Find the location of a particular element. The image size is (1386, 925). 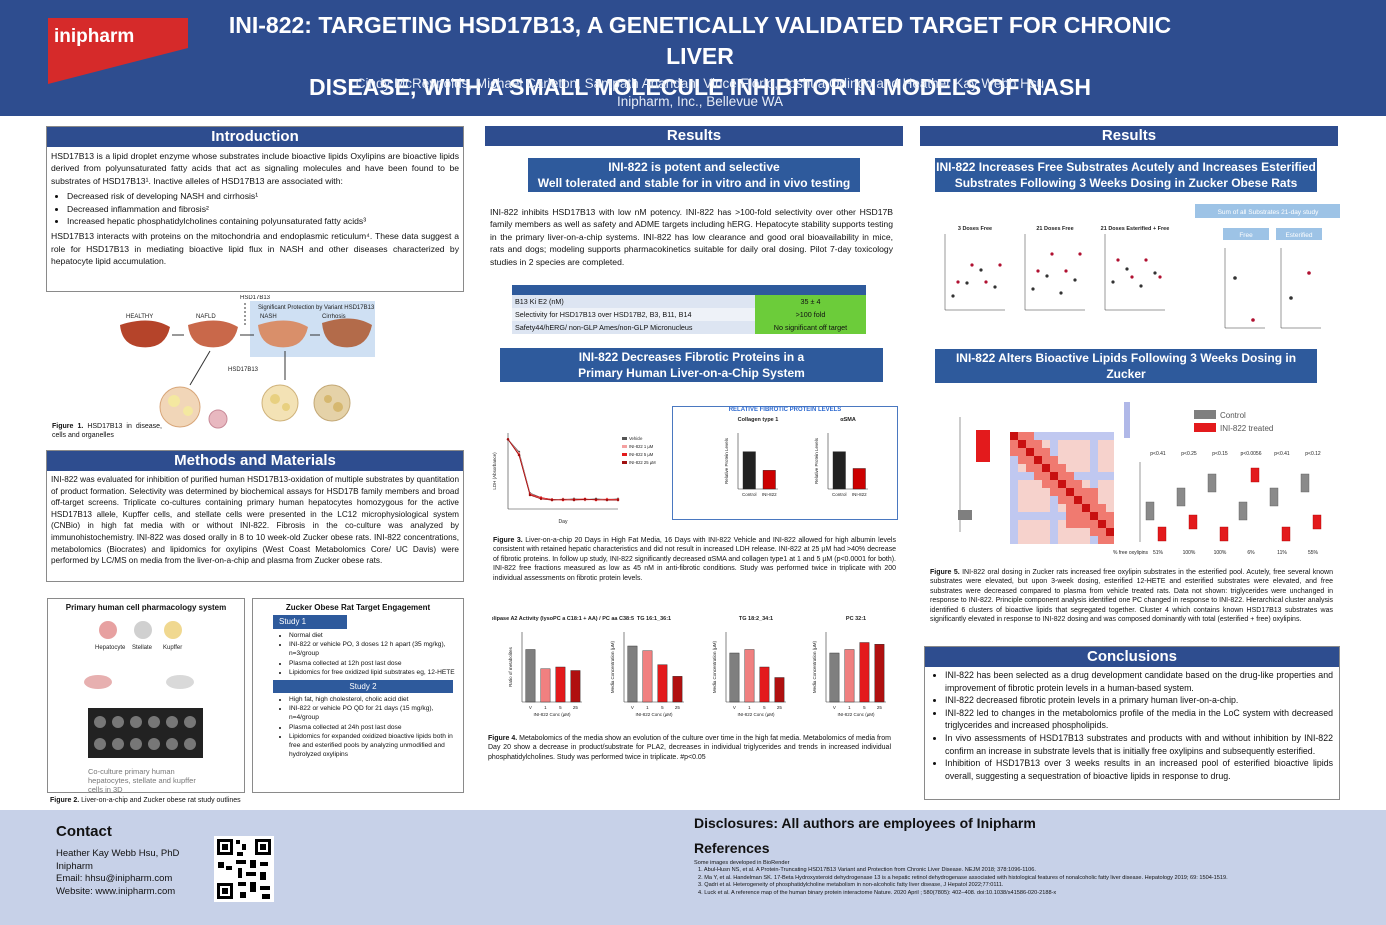

hsd-label-mid: HSD17B13 is located at coordinates (243, 370).